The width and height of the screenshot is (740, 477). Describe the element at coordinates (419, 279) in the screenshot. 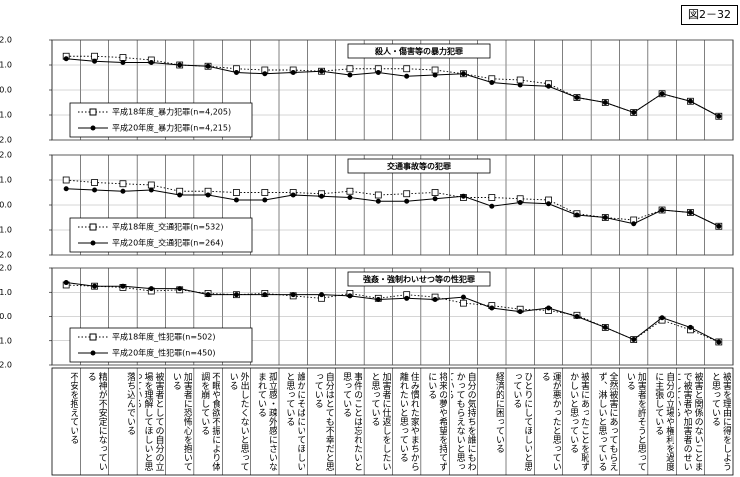

I see `panel-title: 強姦・強制わいせつ等の性犯罪` at that location.